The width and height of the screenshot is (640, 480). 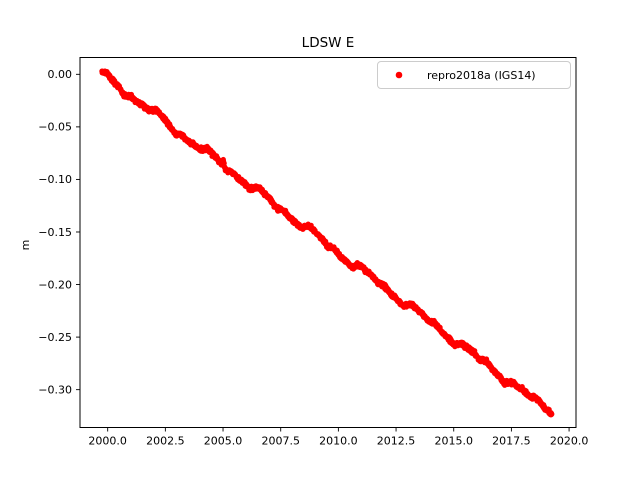 I want to click on x-tick-label: 2000.0, so click(x=107, y=441).